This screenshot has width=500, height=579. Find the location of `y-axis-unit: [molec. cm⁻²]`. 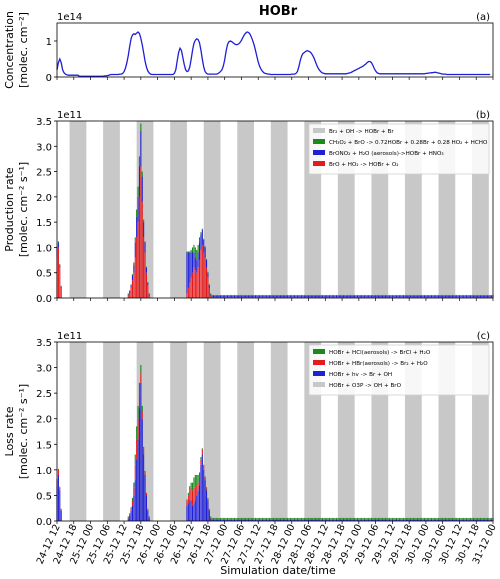

y-axis-unit: [molec. cm⁻²] is located at coordinates (23, 50).